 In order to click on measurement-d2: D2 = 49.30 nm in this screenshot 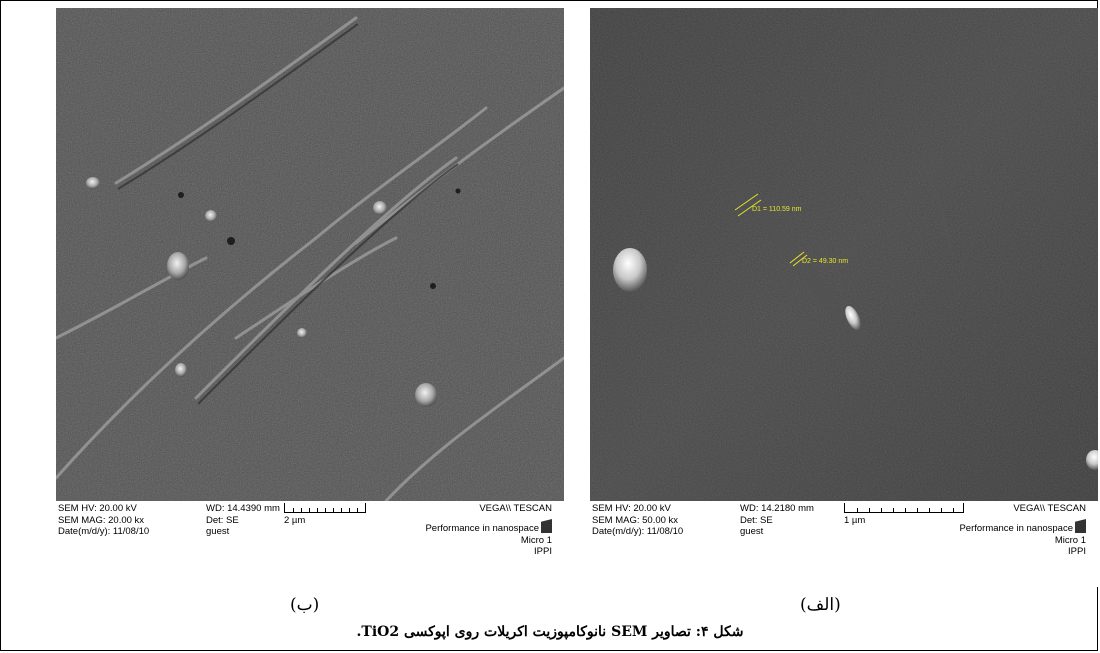, I will do `click(825, 261)`.